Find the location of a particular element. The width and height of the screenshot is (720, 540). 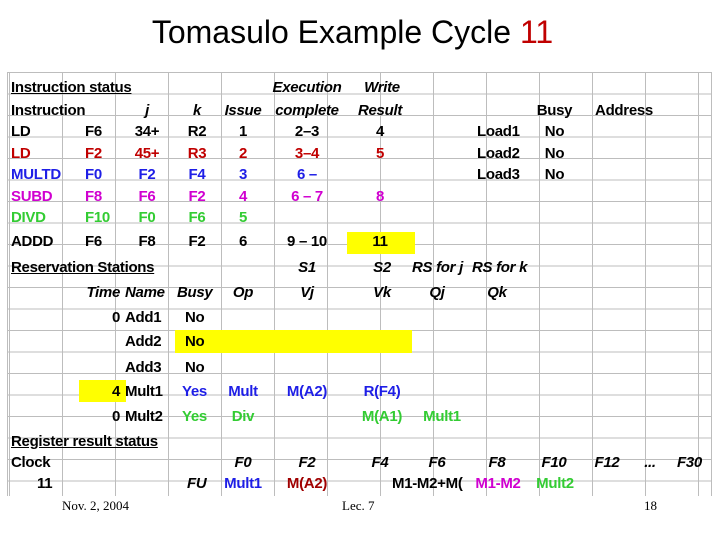

instr-complete: 6 – is located at coordinates (307, 174).